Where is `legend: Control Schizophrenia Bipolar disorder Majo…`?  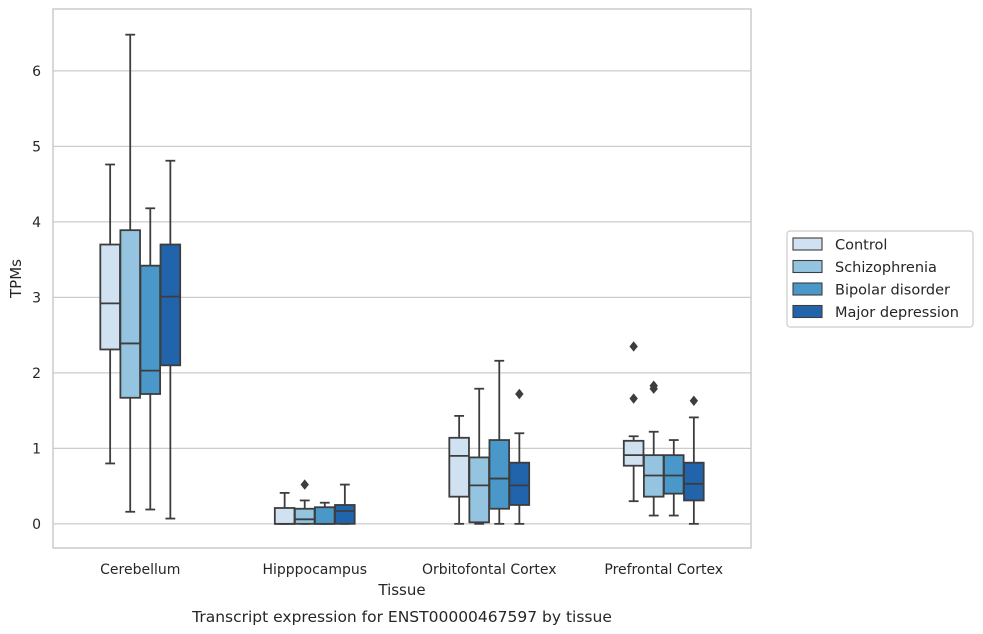 legend: Control Schizophrenia Bipolar disorder Majo… is located at coordinates (880, 279).